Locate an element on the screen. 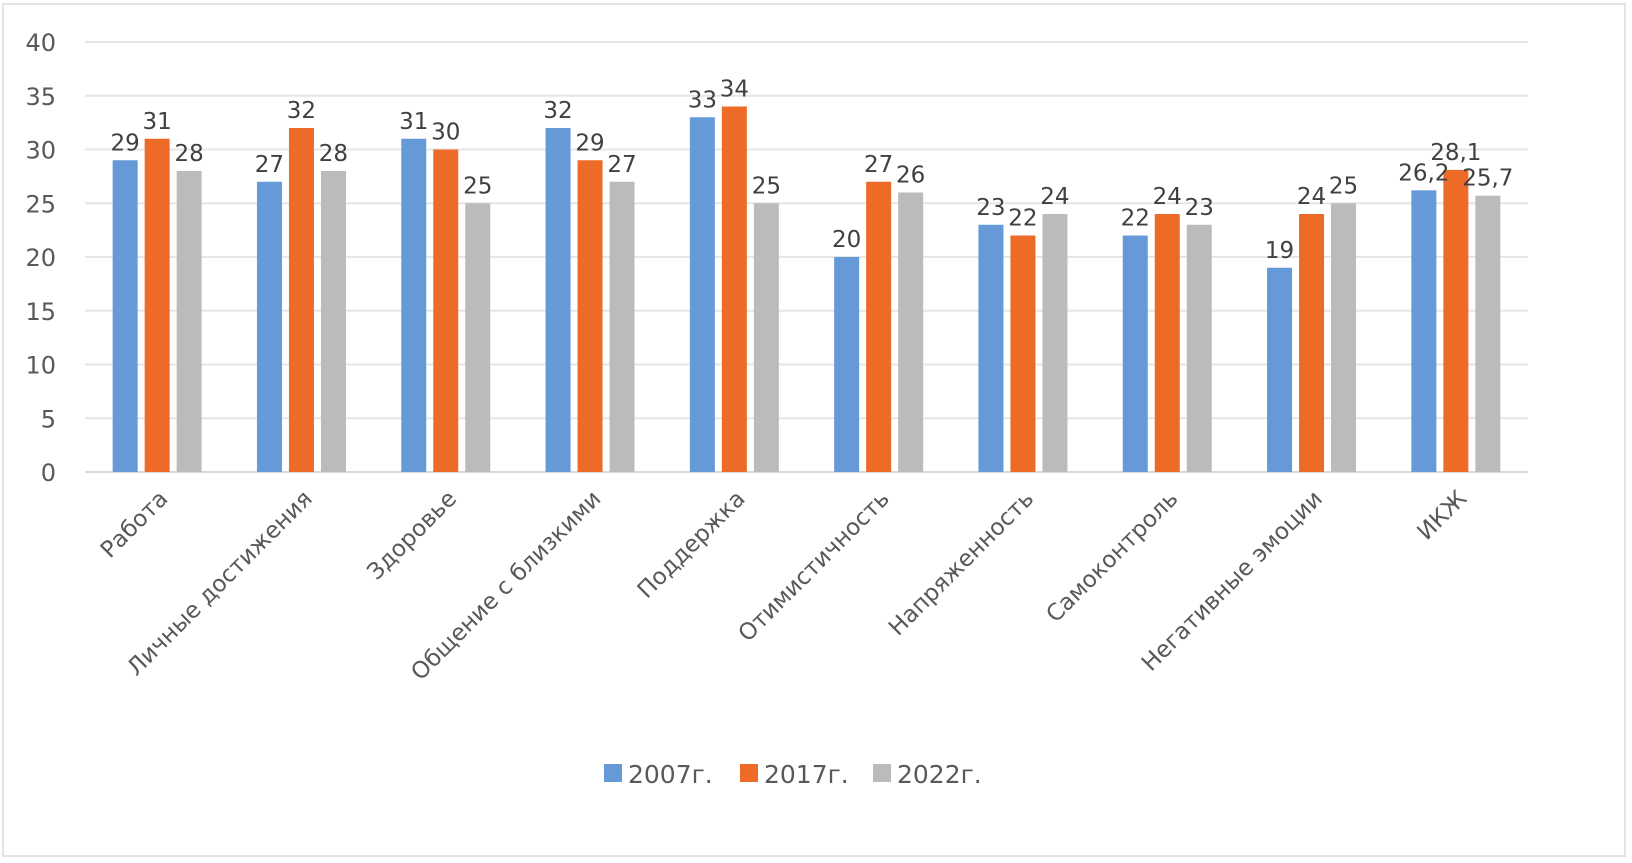 This screenshot has height=863, width=1632. legend: 2007г. 2017г. 2022г. is located at coordinates (793, 774).